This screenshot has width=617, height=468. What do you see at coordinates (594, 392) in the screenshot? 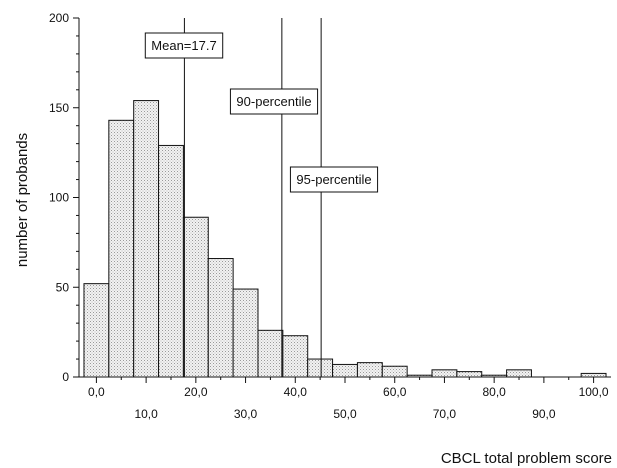
I see `x-tick-label: 100,0` at bounding box center [594, 392].